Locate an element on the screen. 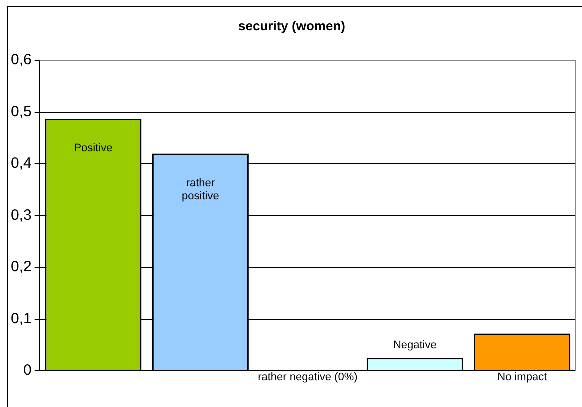  x-tick-label: rather negative (0%) is located at coordinates (308, 378).